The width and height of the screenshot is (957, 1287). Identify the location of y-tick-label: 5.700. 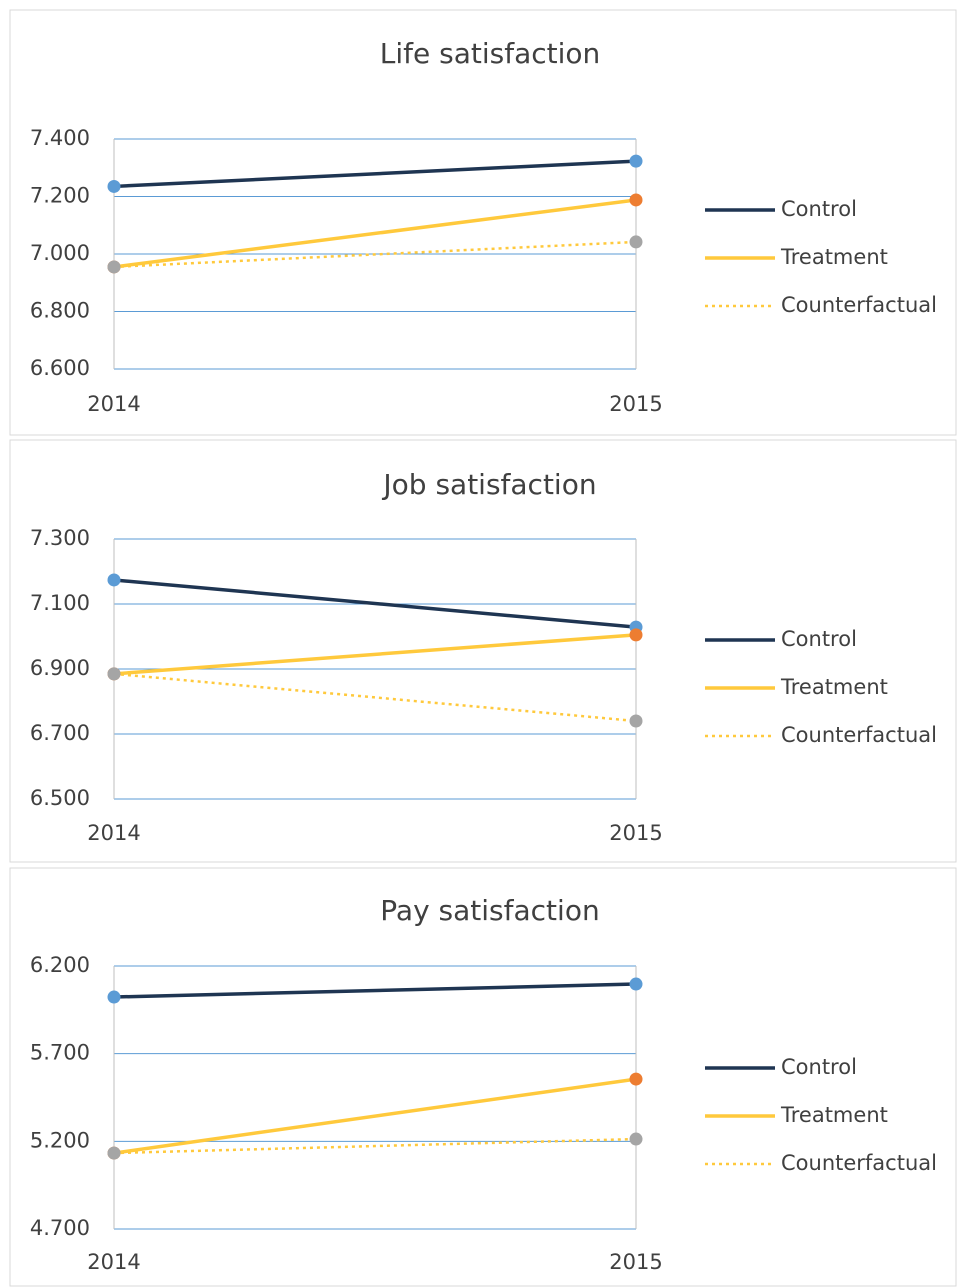
(60, 1053).